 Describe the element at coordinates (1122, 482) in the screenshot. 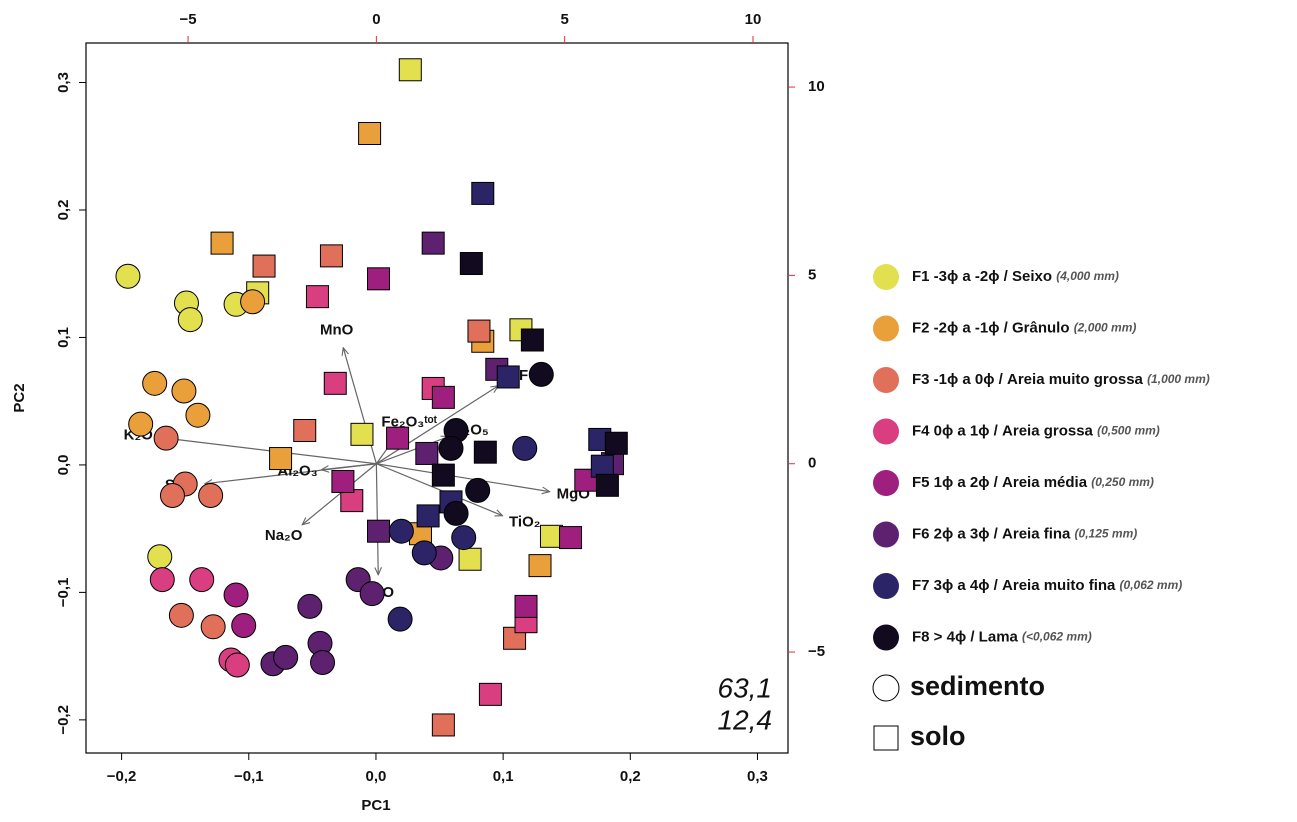

I see `legend-size: (0,250 mm)` at that location.